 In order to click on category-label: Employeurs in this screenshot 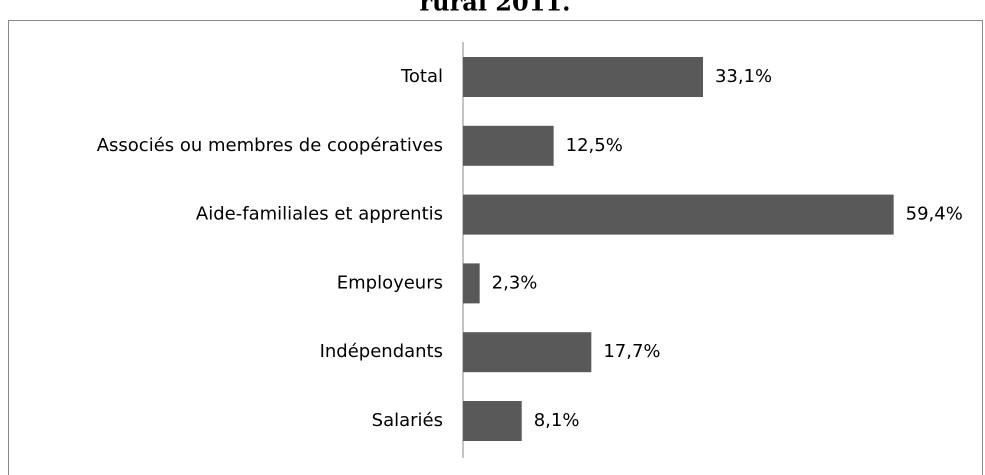, I will do `click(390, 282)`.